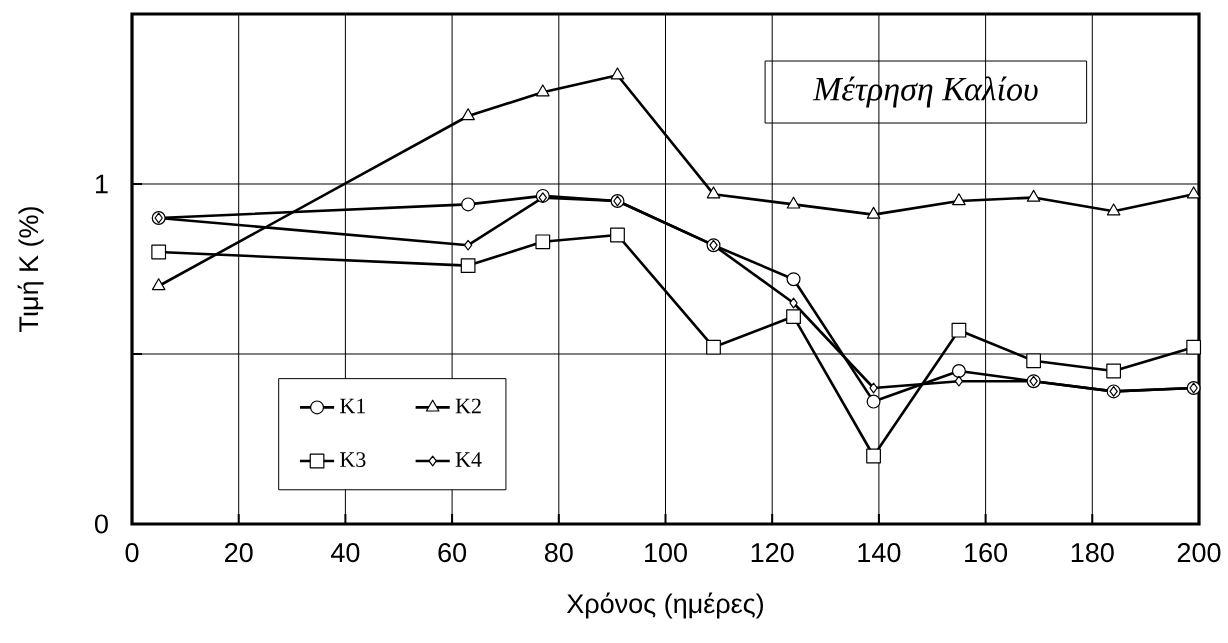  What do you see at coordinates (353, 459) in the screenshot?
I see `legend-label: K3` at bounding box center [353, 459].